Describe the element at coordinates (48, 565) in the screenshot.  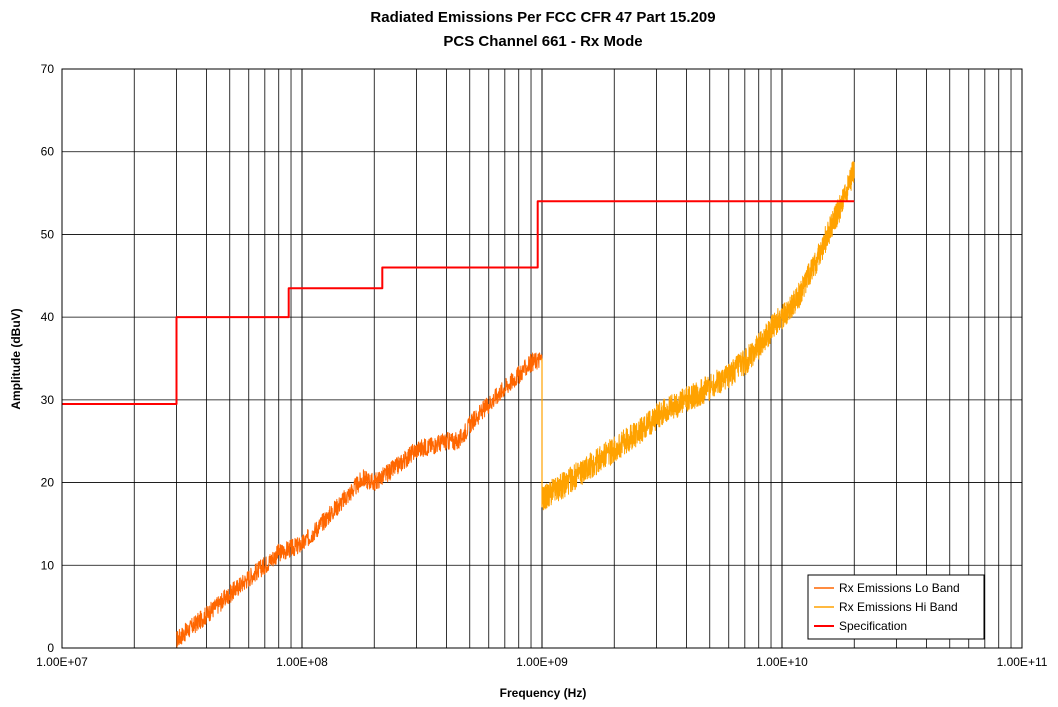
I see `y-tick-label: 10` at that location.